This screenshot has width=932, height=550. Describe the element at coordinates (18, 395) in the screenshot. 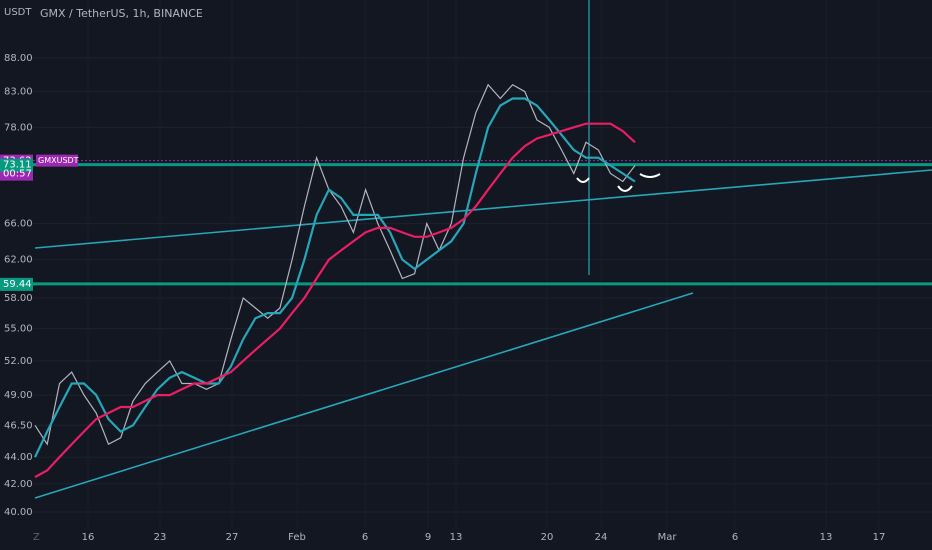

I see `y-tick-label: 49.00` at that location.